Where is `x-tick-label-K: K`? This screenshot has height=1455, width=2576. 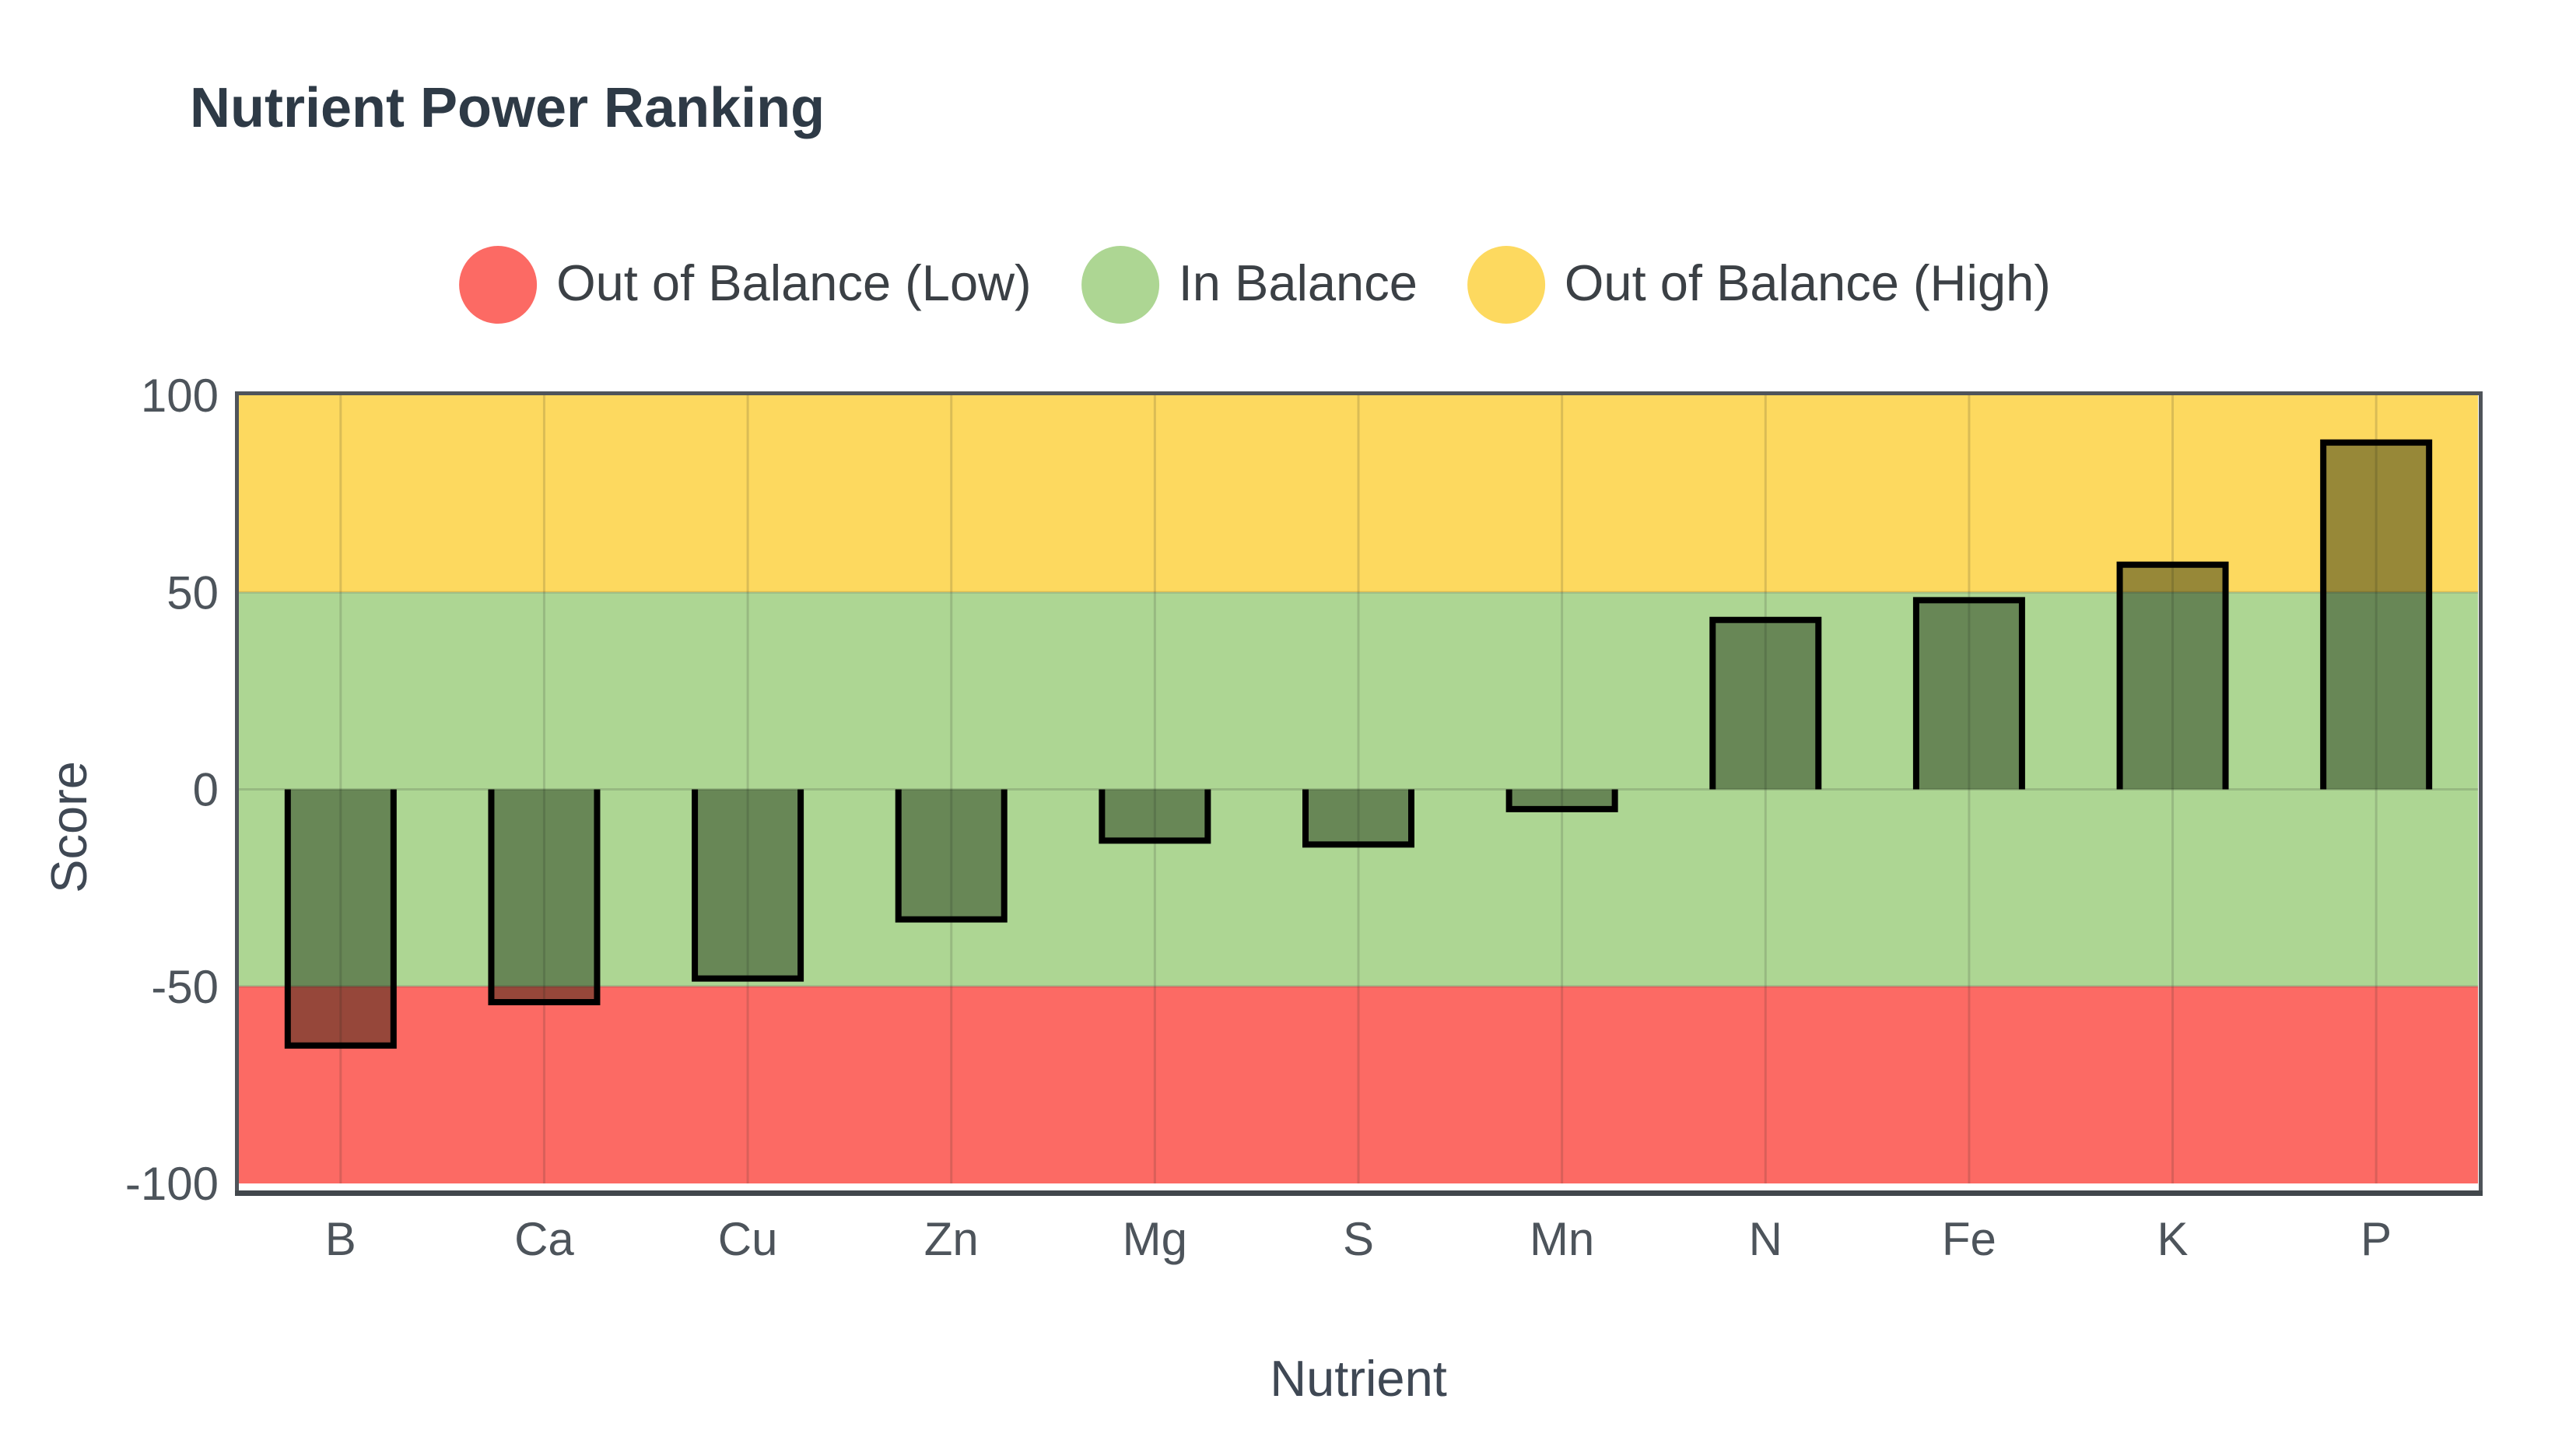 x-tick-label-K: K is located at coordinates (2173, 1239).